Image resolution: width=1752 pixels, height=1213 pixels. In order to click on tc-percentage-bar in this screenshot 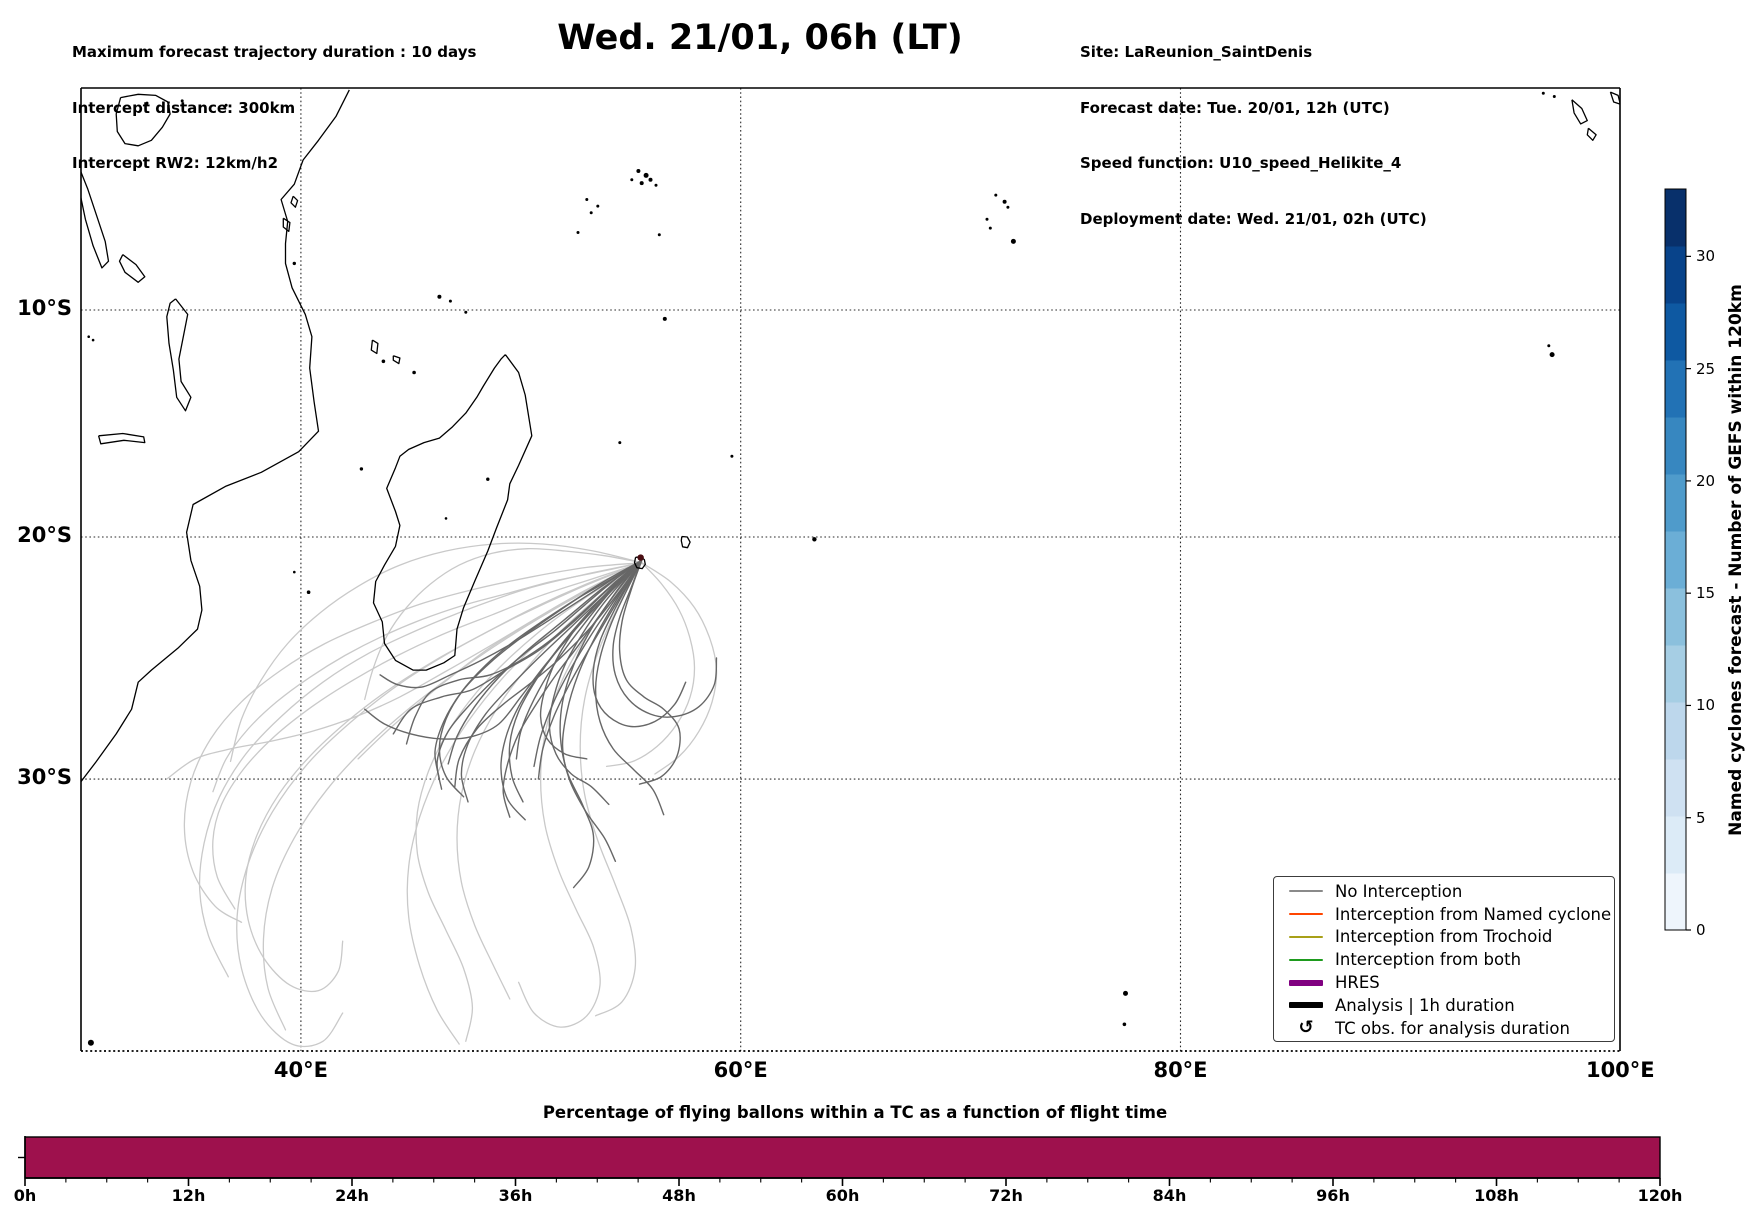, I will do `click(842, 1157)`.